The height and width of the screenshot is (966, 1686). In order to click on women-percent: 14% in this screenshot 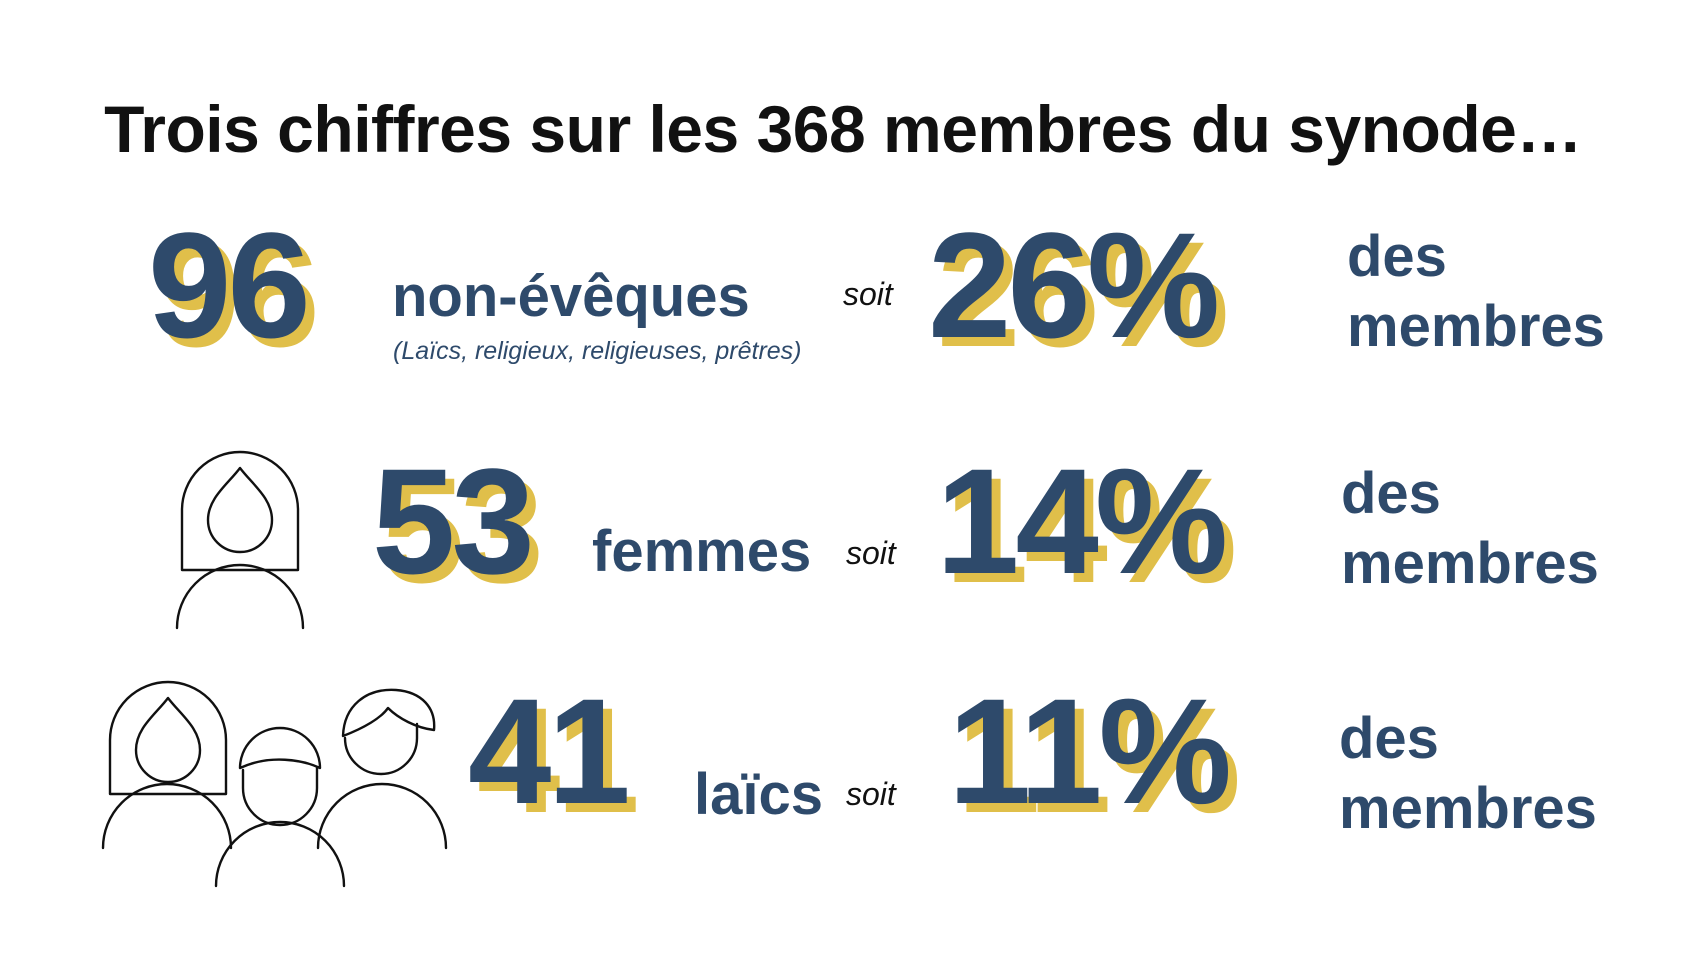, I will do `click(1082, 521)`.